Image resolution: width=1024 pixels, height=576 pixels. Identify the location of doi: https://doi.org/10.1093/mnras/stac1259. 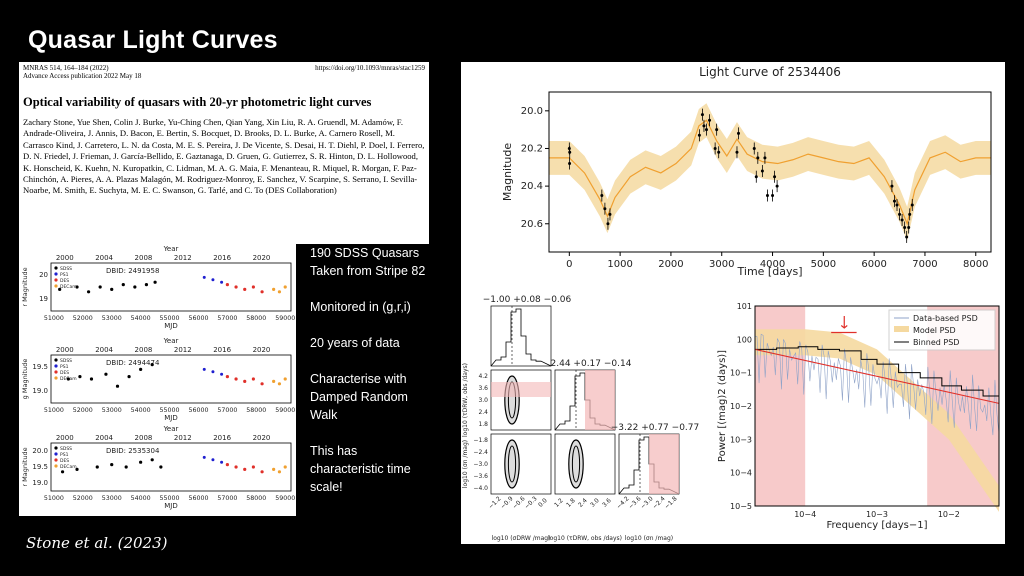
(370, 68).